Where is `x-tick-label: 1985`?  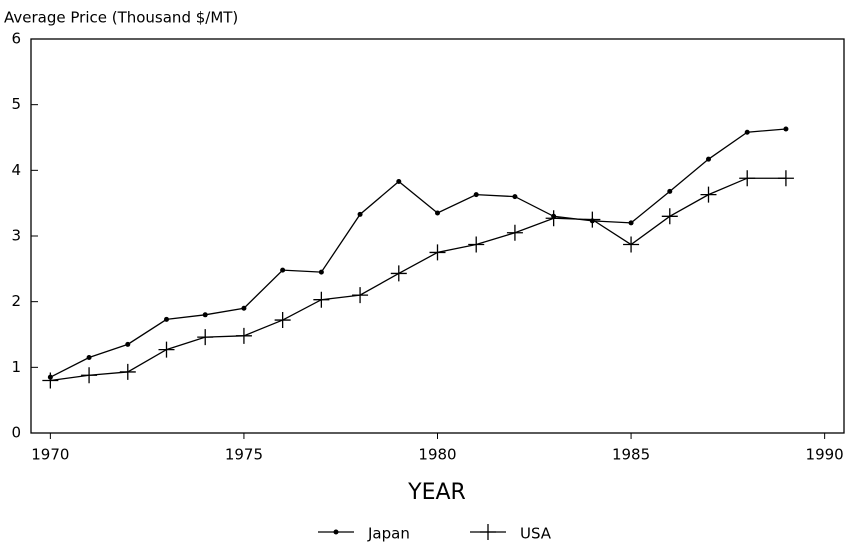
x-tick-label: 1985 is located at coordinates (631, 455).